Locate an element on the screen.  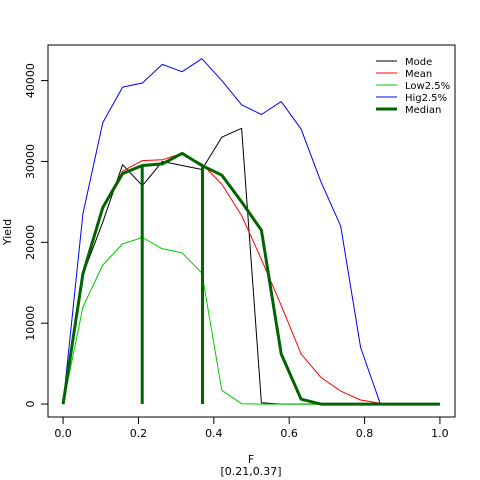
x-tick-label: 0.2 is located at coordinates (139, 433).